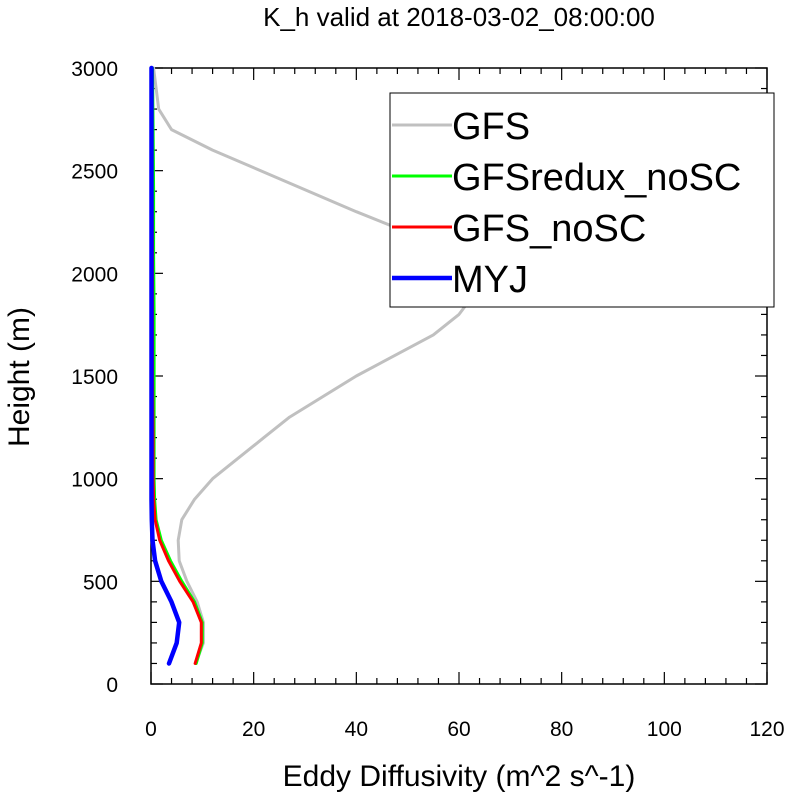  I want to click on legend-label: MYJ, so click(490, 280).